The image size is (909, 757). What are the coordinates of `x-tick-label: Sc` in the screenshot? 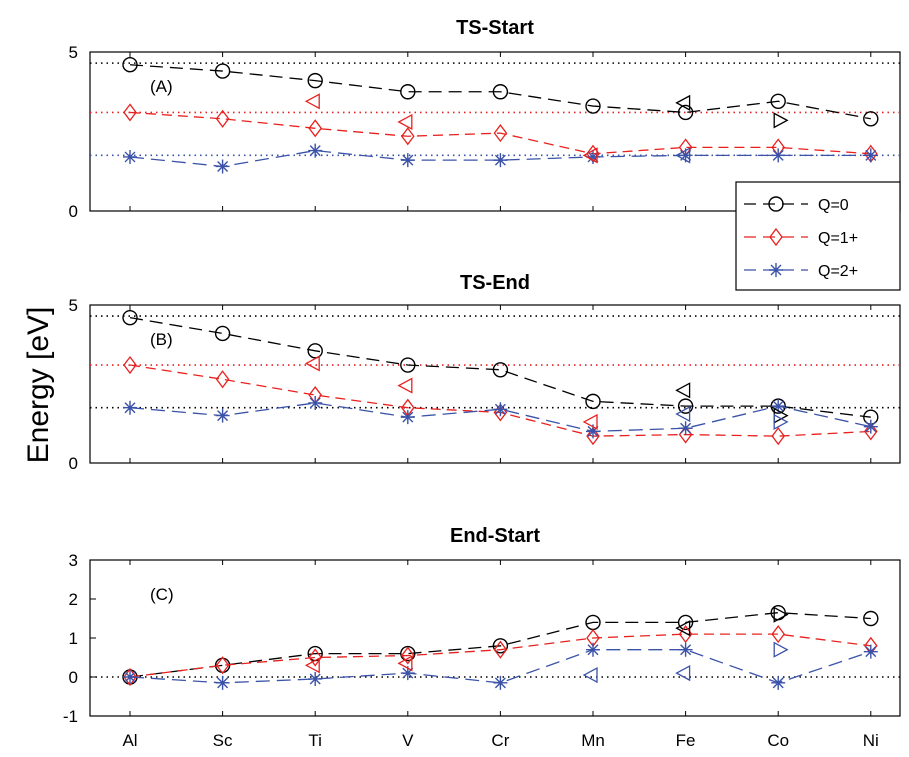 It's located at (223, 740).